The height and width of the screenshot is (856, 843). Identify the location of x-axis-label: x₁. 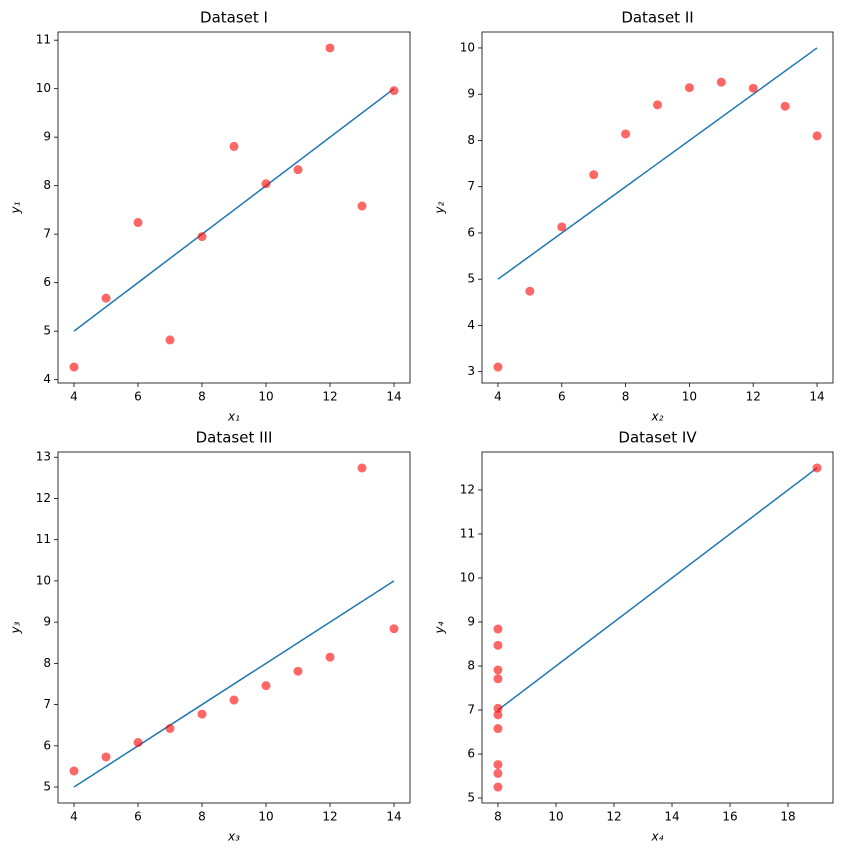
(233, 417).